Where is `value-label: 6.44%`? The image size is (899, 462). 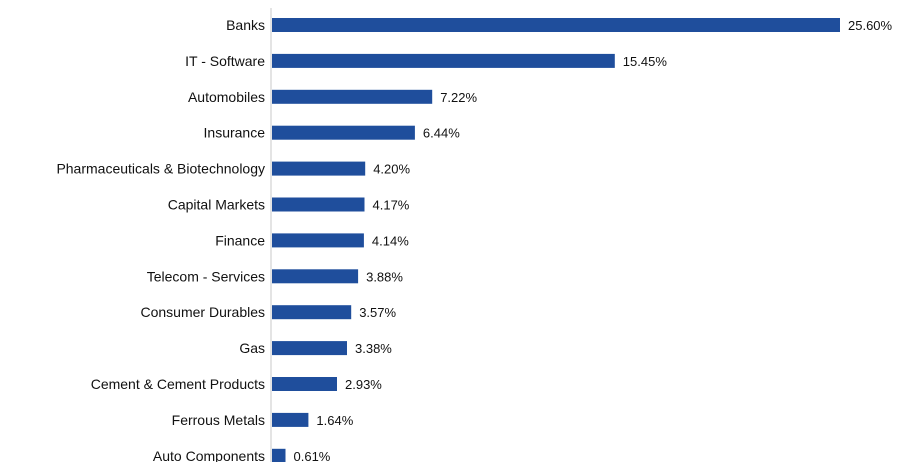 value-label: 6.44% is located at coordinates (441, 133).